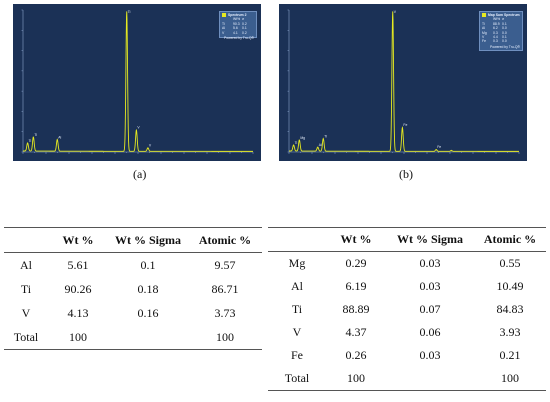  What do you see at coordinates (78, 264) in the screenshot?
I see `table-cell: 5.61` at bounding box center [78, 264].